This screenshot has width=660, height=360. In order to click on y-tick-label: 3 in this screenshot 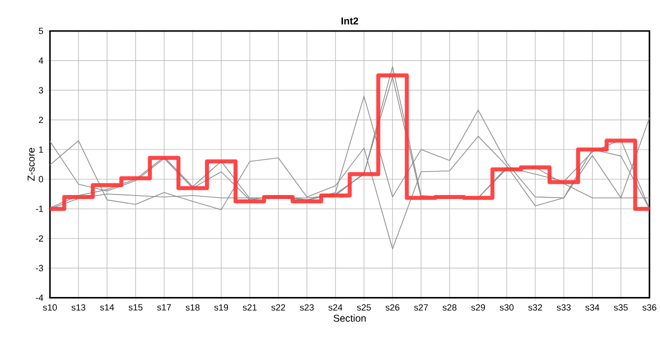, I will do `click(41, 90)`.